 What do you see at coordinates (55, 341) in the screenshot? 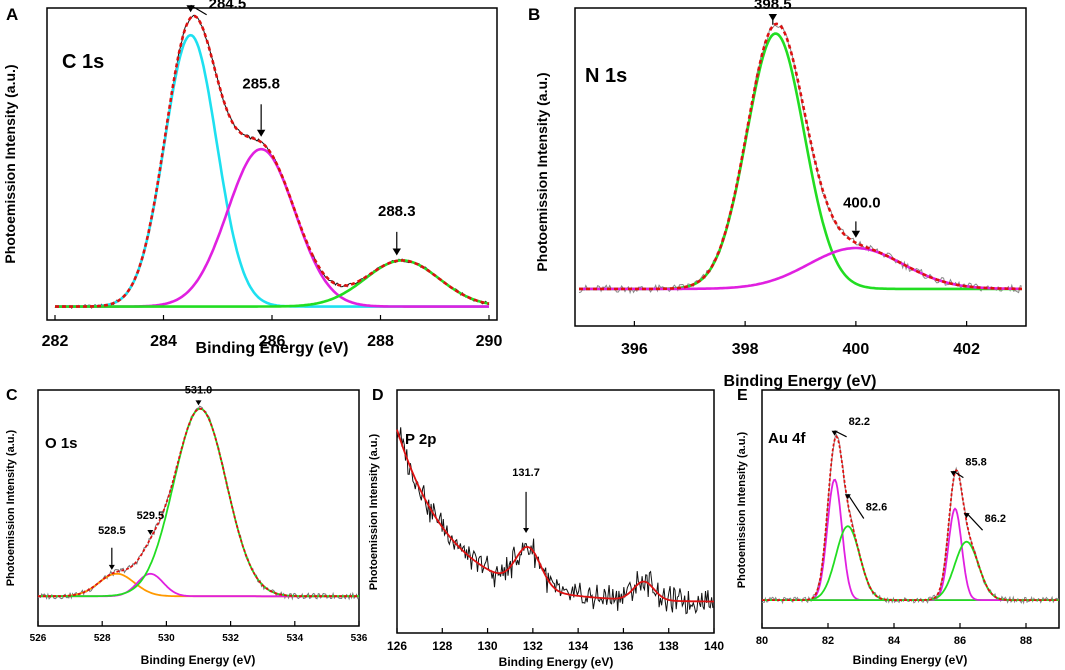
I see `x-tick-label: 282` at bounding box center [55, 341].